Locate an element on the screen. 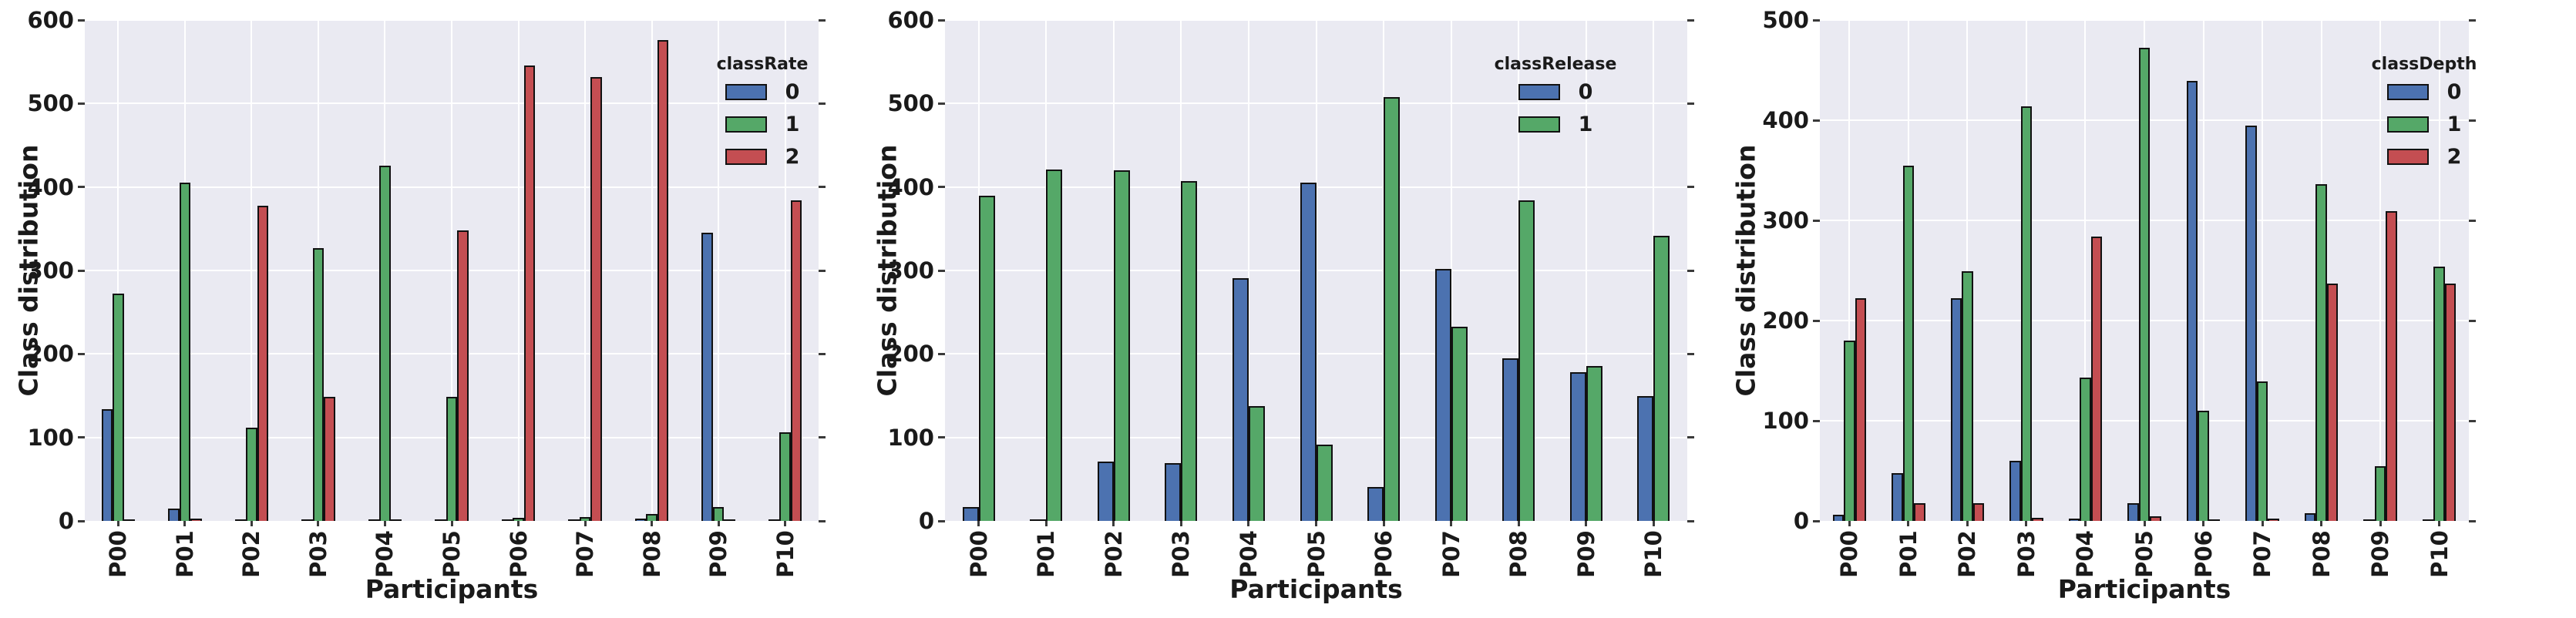 The height and width of the screenshot is (618, 2576). bar-classRelease-P01-class1 is located at coordinates (1054, 345).